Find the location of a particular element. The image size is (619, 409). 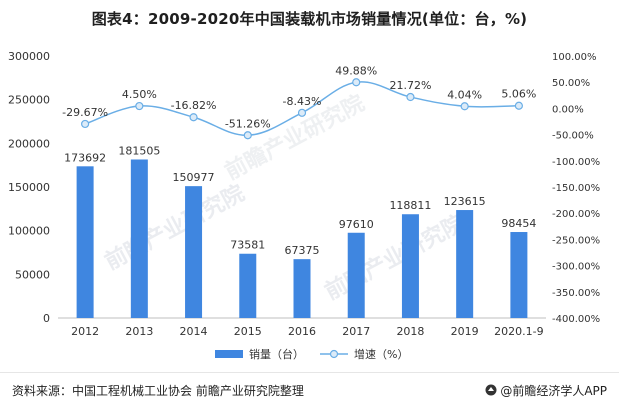

x-tick-label: 2016 is located at coordinates (302, 331).